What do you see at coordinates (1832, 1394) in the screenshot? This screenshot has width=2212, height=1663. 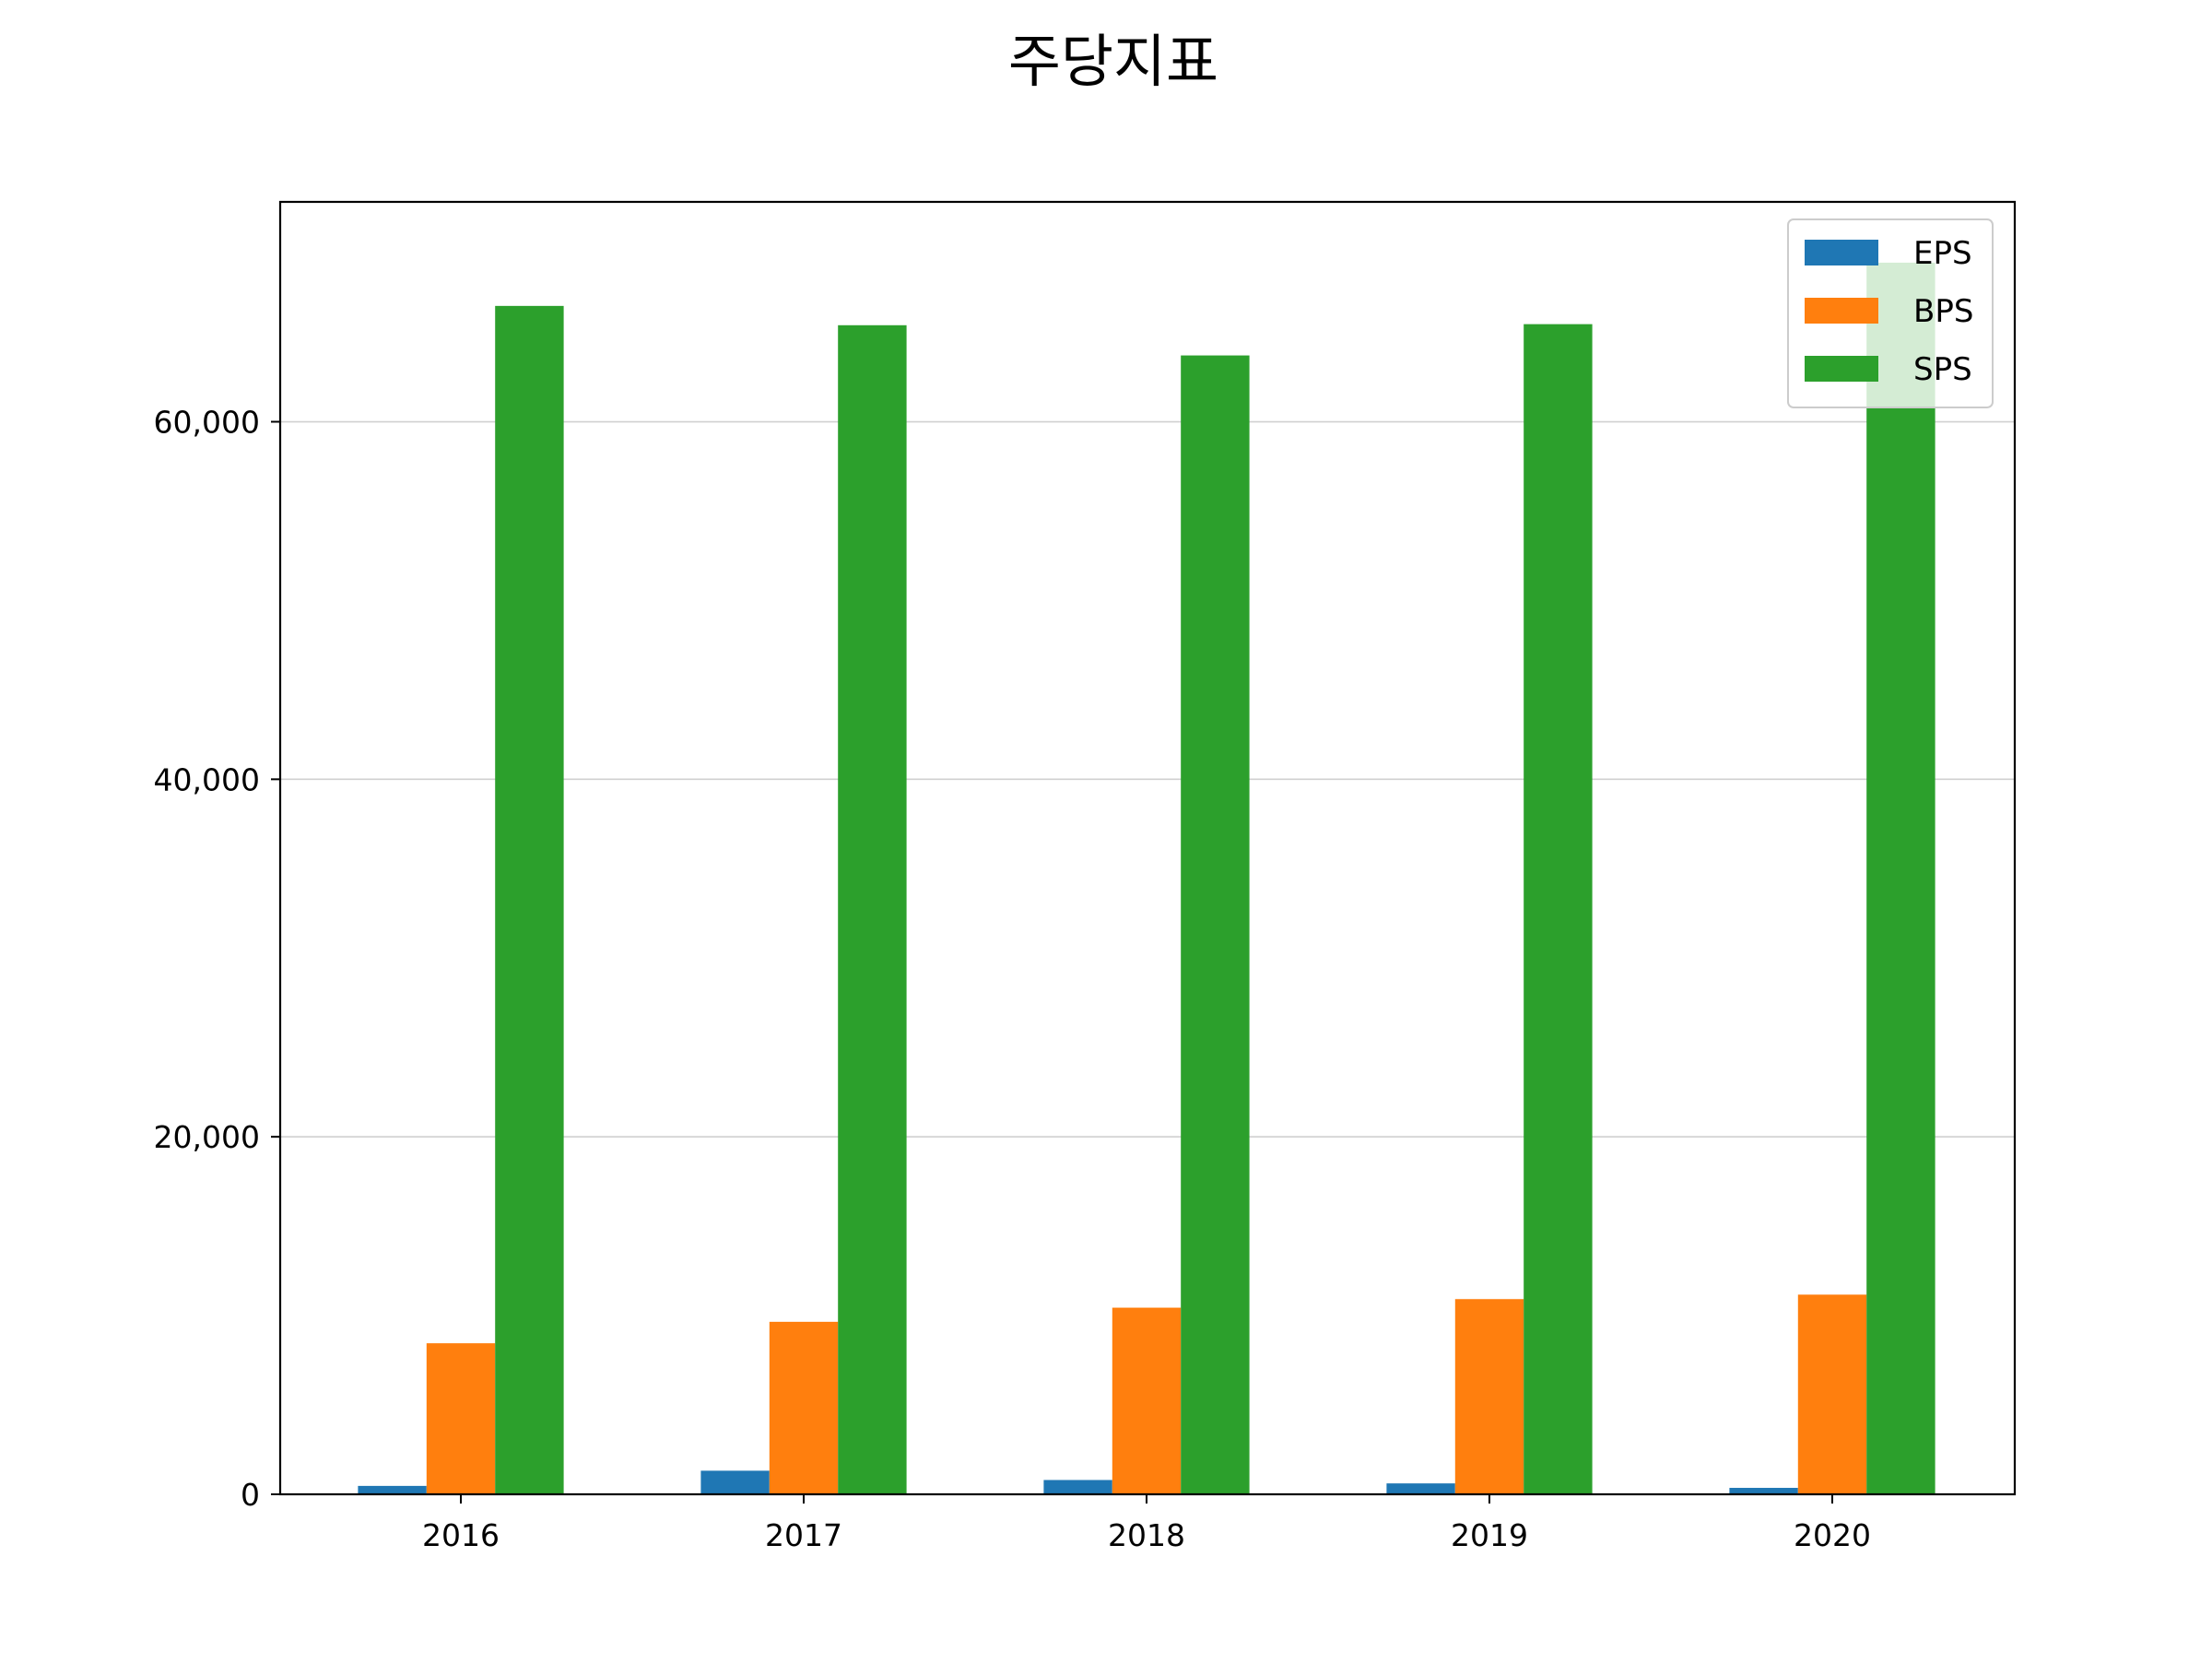 I see `bar-bps-2020` at bounding box center [1832, 1394].